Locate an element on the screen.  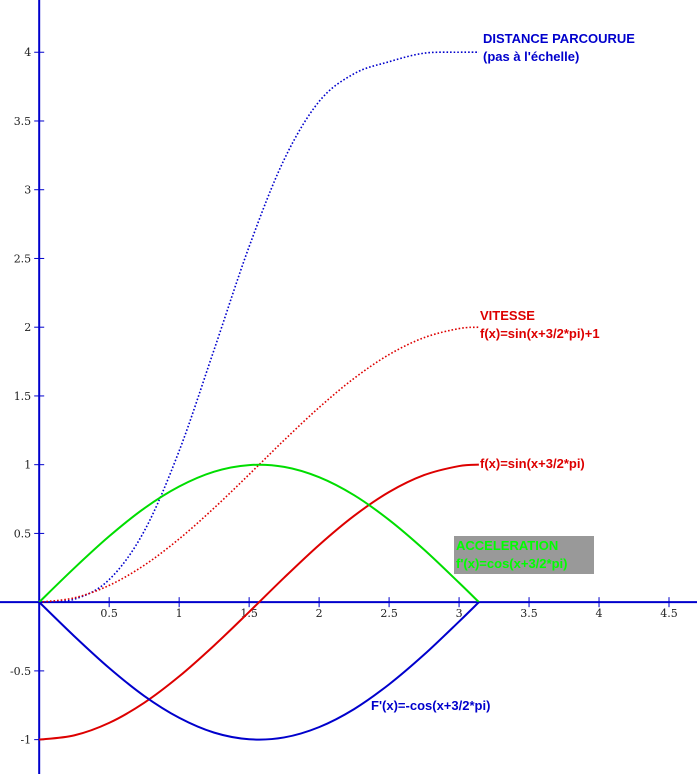
y-tick-label: 1.5 is located at coordinates (23, 396).